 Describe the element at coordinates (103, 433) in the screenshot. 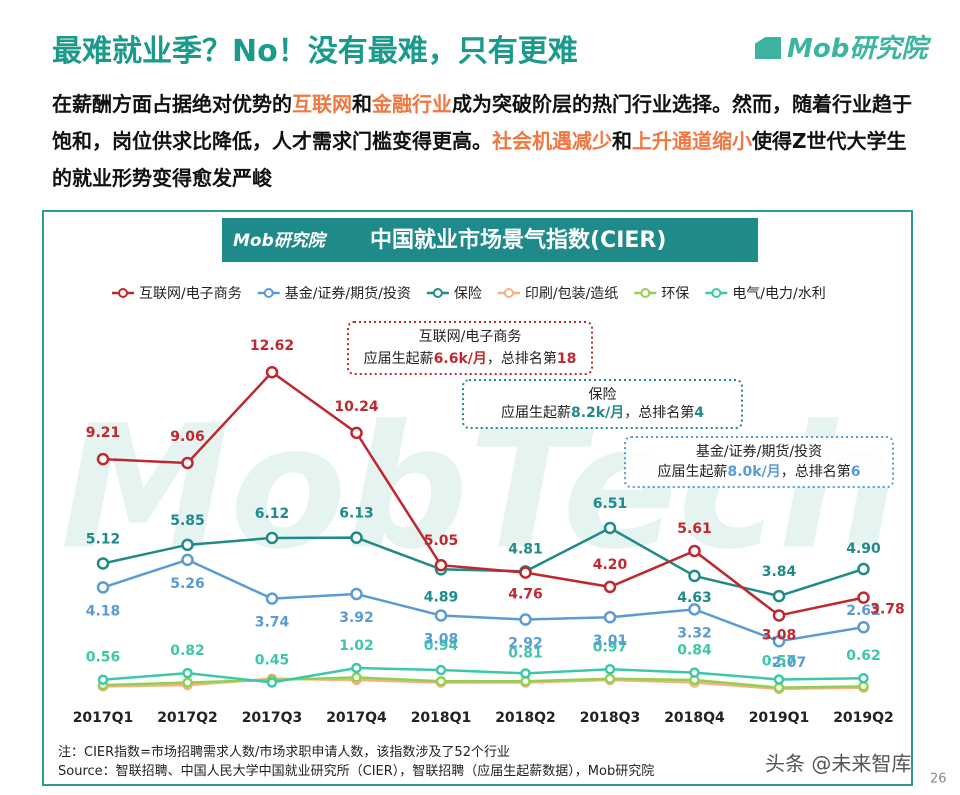

I see `data-label: 9.21` at that location.